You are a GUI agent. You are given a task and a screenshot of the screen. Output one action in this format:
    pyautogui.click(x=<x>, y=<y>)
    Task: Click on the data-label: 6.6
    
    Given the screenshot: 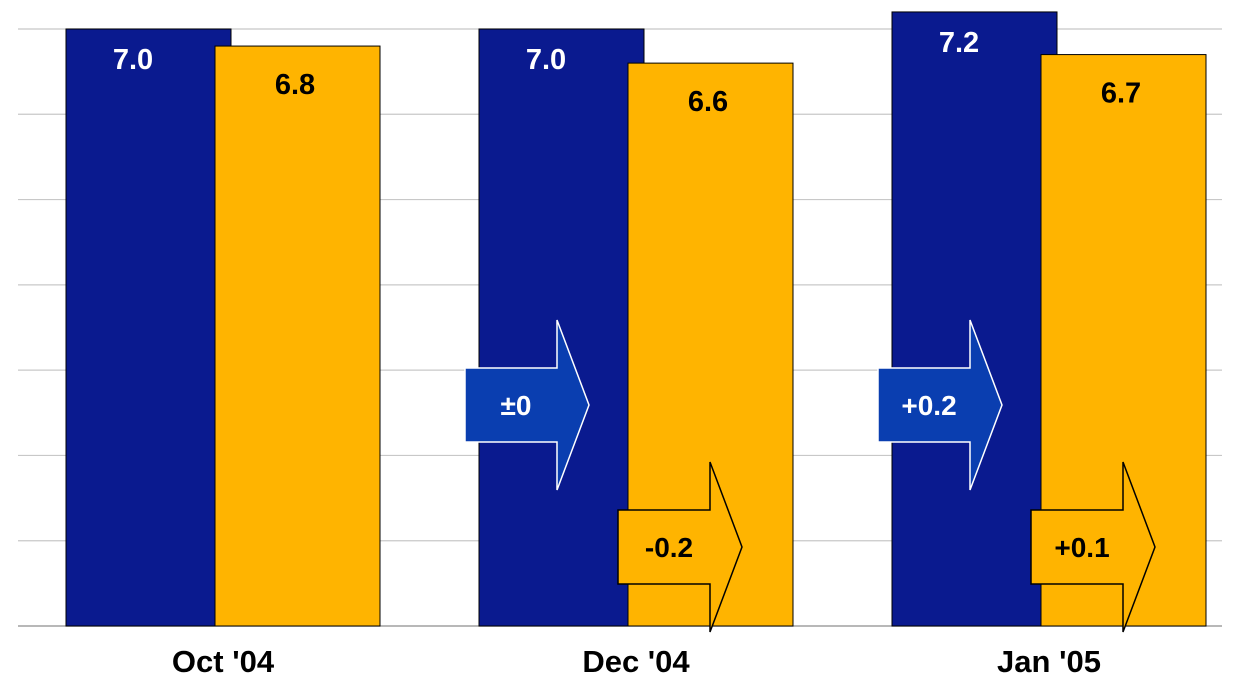 What is the action you would take?
    pyautogui.click(x=708, y=102)
    